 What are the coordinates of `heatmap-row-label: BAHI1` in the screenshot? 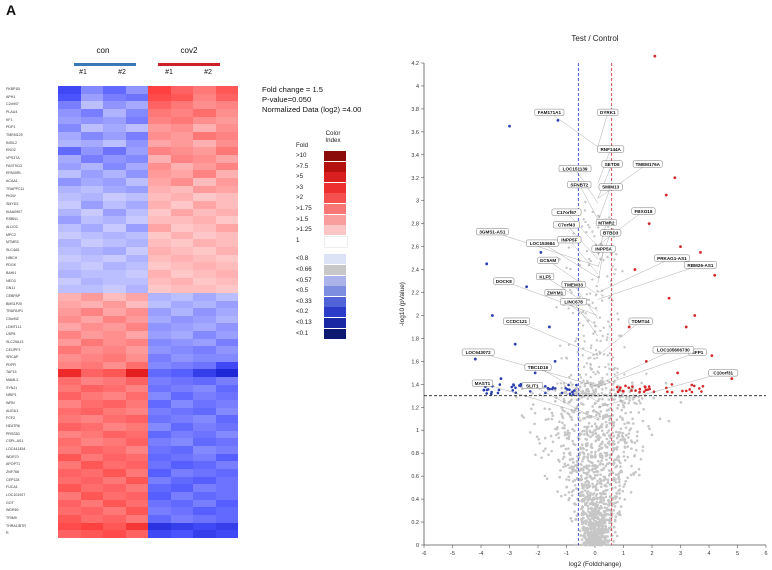 It's located at (11, 272).